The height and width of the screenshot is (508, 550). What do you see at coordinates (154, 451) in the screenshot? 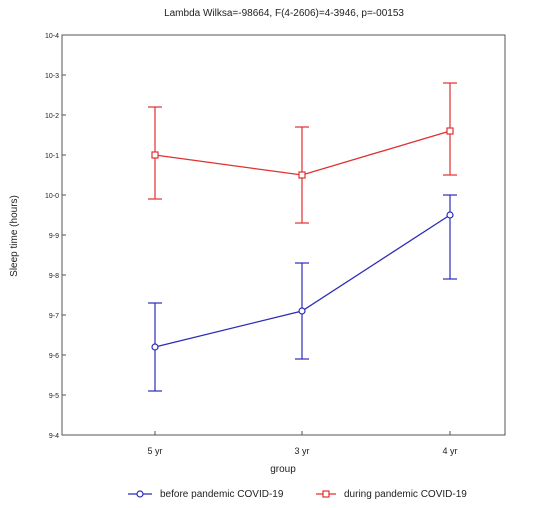
I see `x-tick-label: 5 yr` at bounding box center [154, 451].